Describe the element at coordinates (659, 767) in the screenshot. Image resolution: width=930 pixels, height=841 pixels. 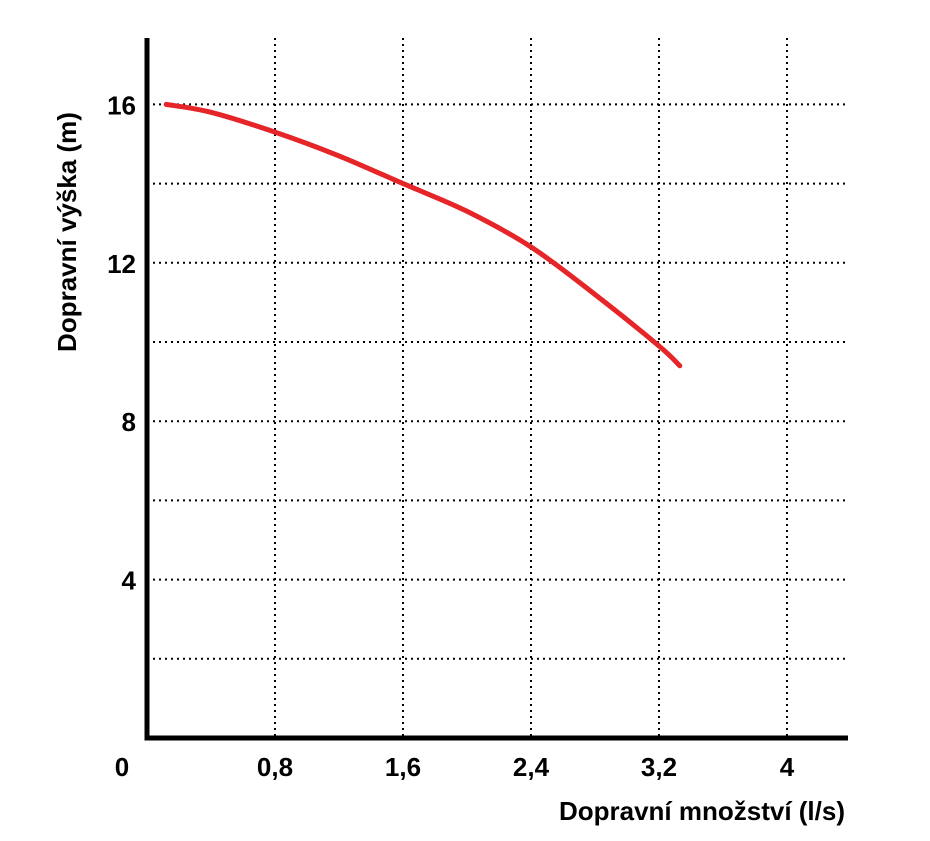
I see `x-tick-label: 3,2` at that location.